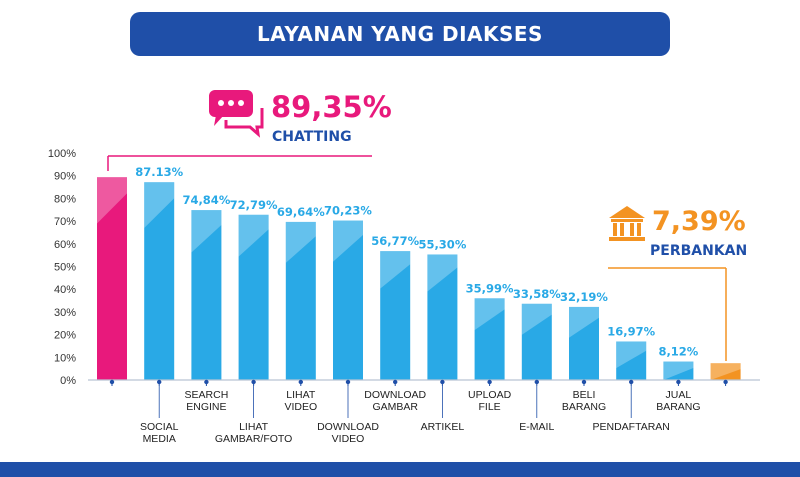 The width and height of the screenshot is (800, 477). I want to click on y-tick-label: 30%, so click(65, 313).